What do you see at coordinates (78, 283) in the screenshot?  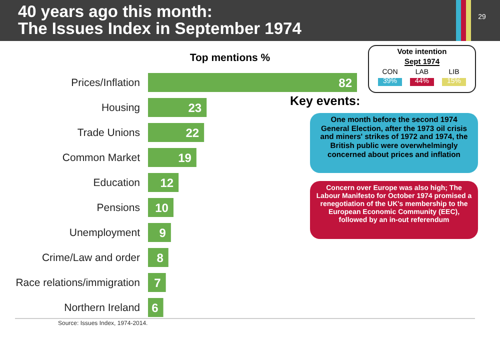 I see `y-tick-label: Race relations/immigration` at bounding box center [78, 283].